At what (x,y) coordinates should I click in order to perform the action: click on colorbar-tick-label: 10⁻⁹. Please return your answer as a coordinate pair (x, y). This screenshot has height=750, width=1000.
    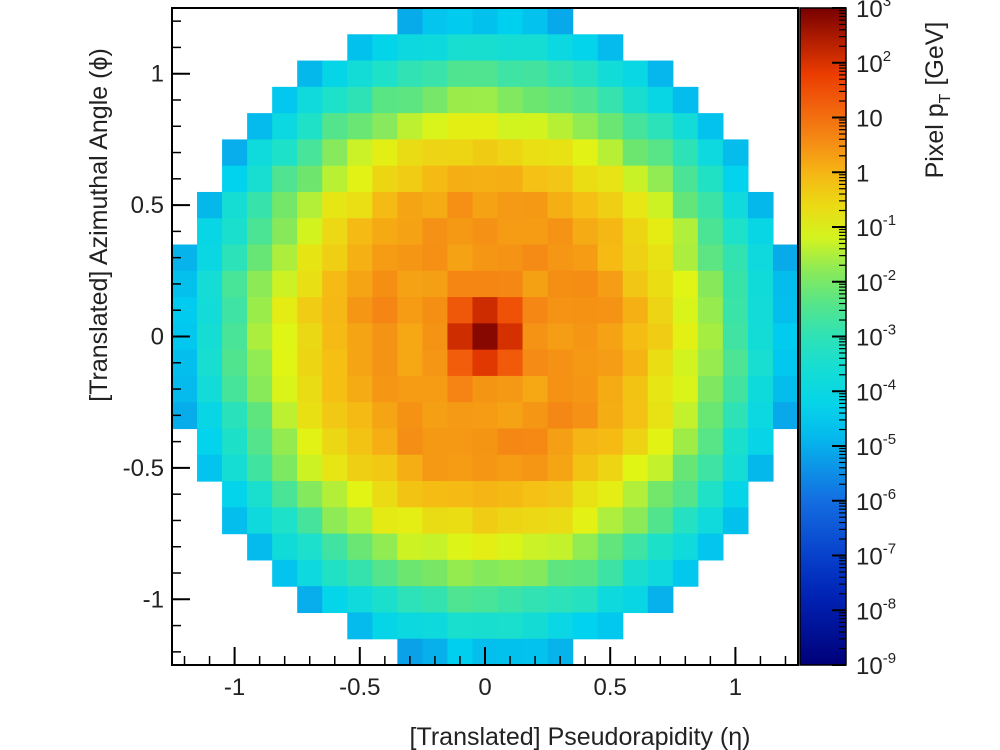
    Looking at the image, I should click on (876, 665).